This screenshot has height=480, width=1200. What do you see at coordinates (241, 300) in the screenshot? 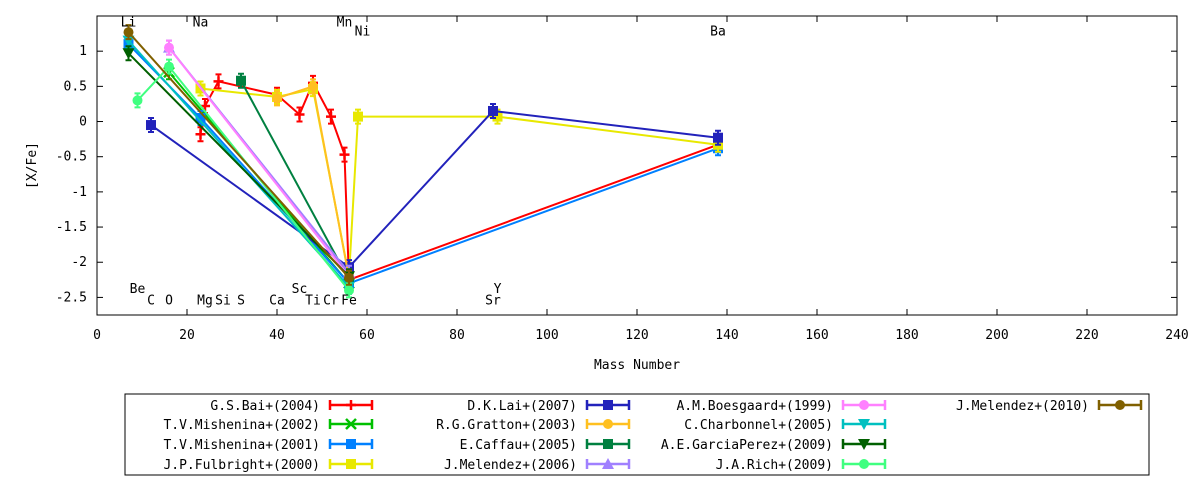
I see `element-label: S` at bounding box center [241, 300].